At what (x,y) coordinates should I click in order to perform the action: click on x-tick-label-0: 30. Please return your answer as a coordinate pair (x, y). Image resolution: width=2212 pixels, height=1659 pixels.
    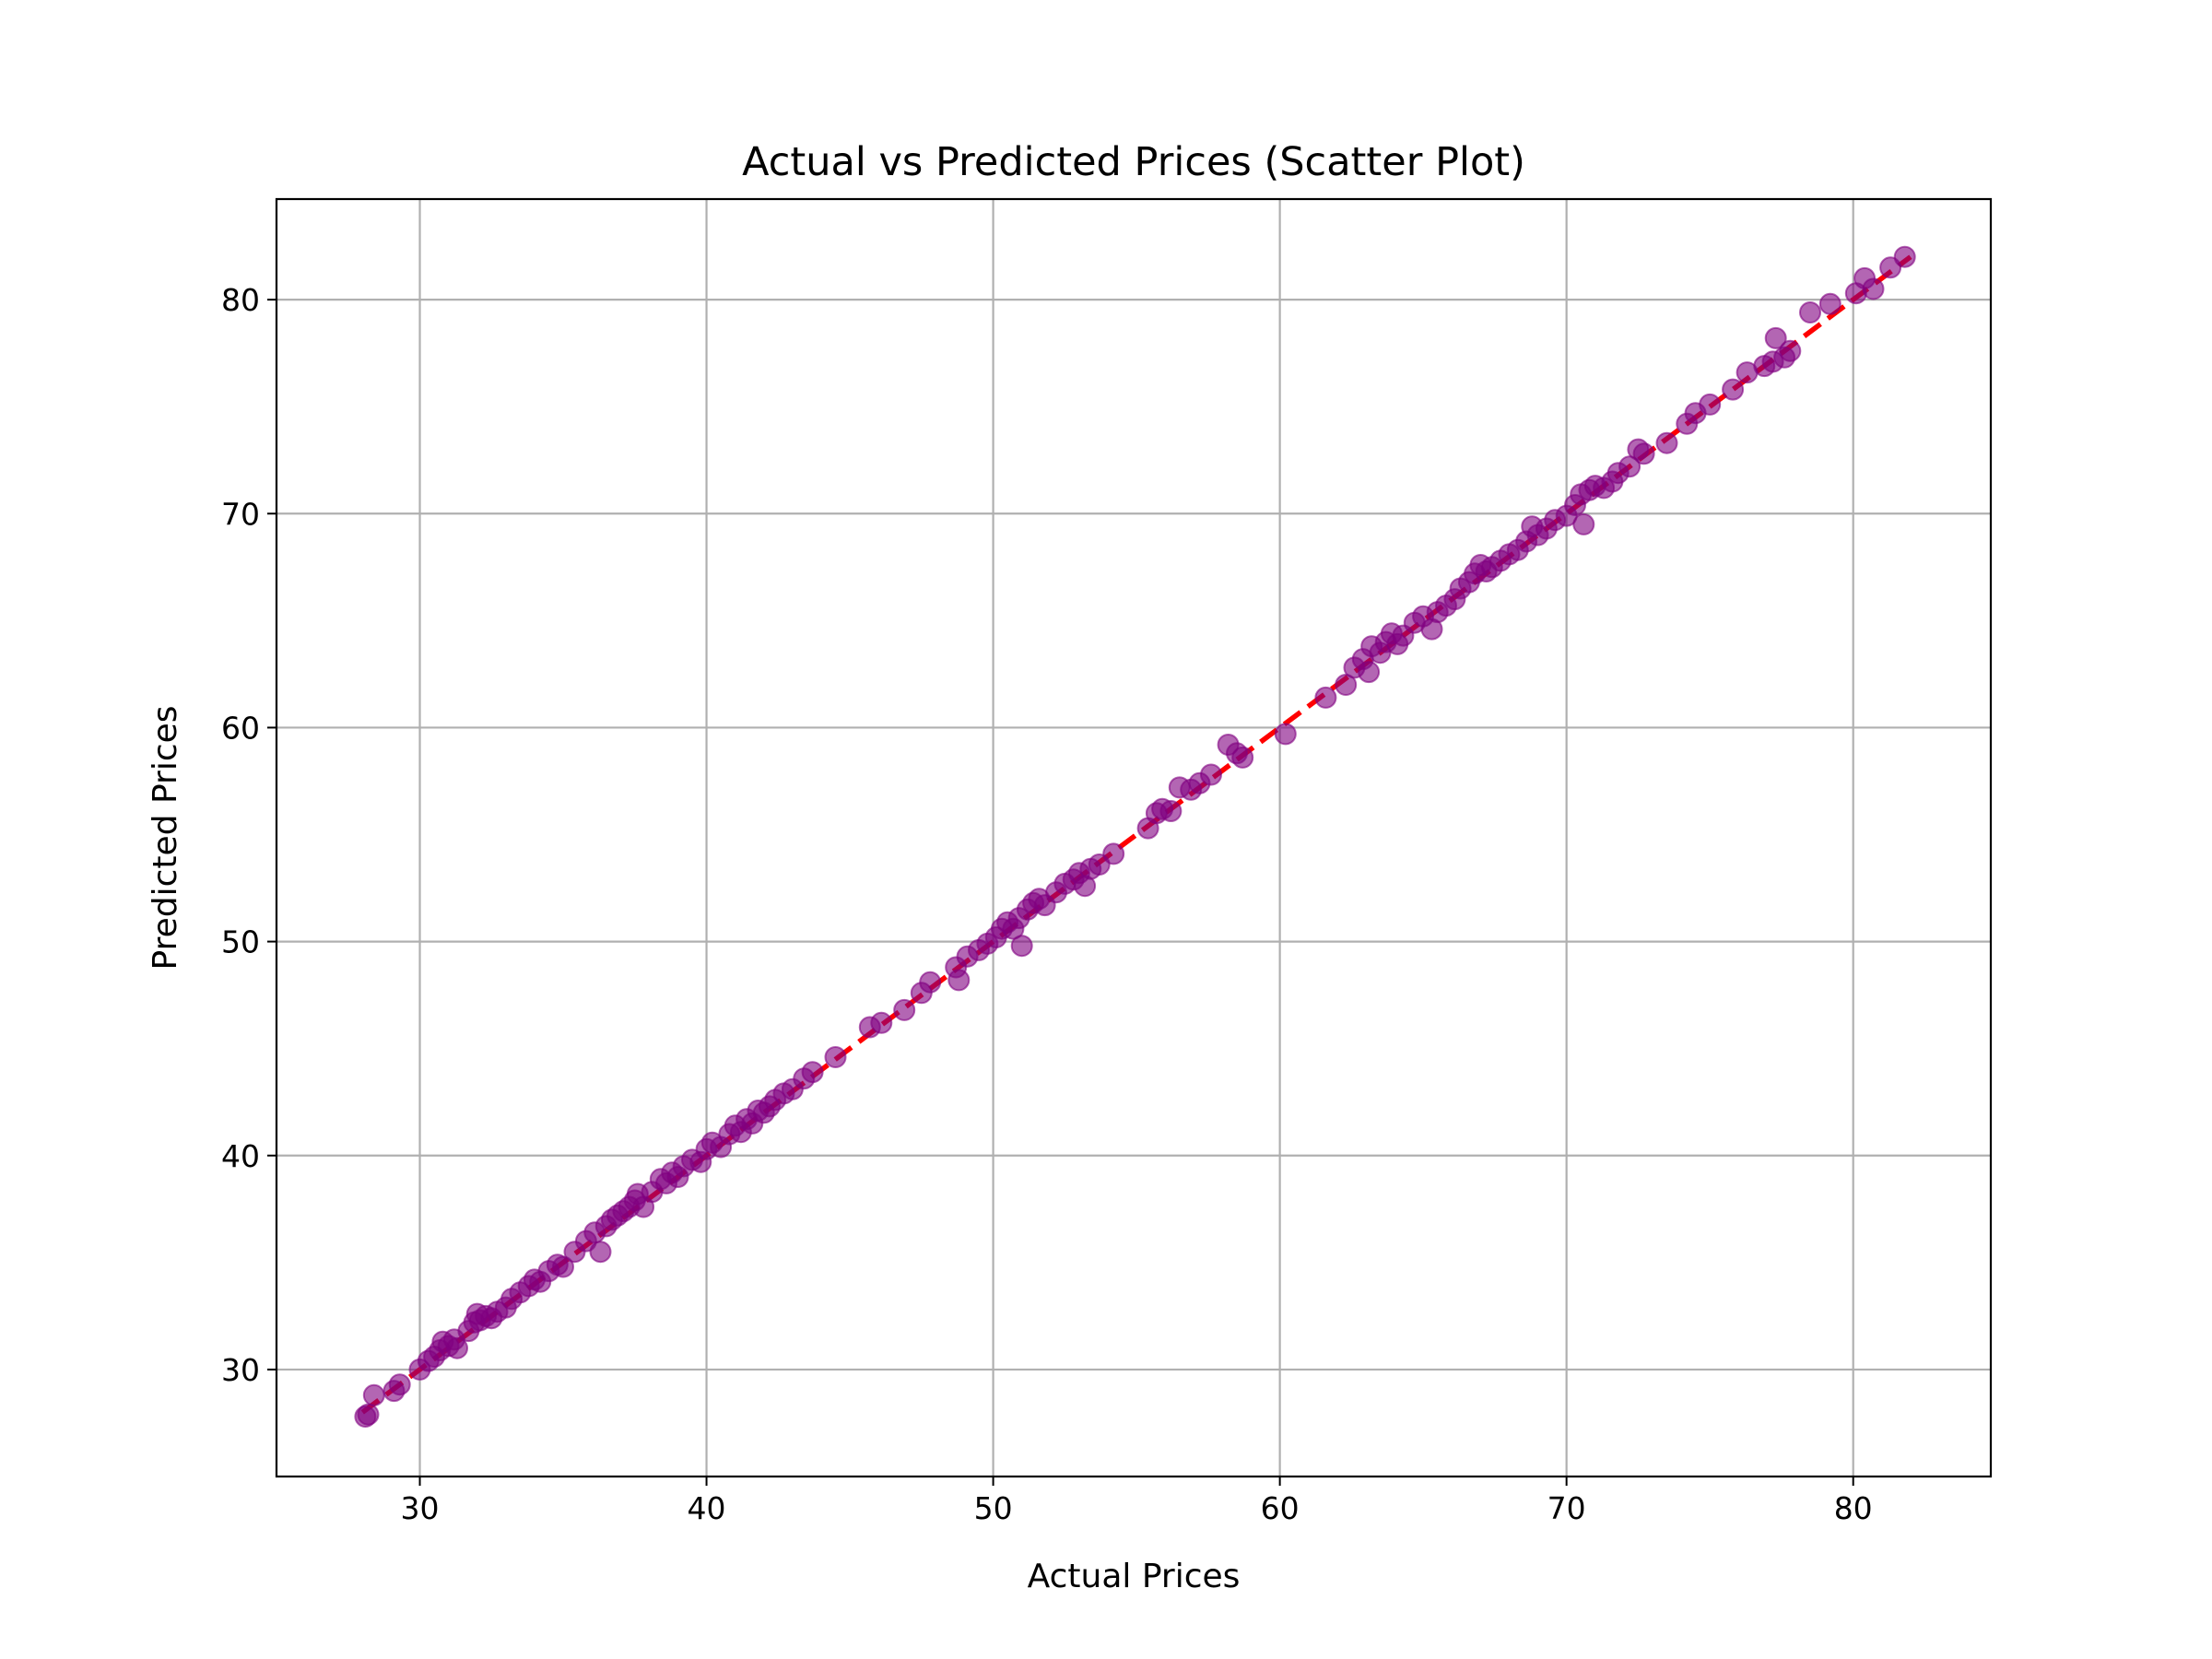
    Looking at the image, I should click on (420, 1508).